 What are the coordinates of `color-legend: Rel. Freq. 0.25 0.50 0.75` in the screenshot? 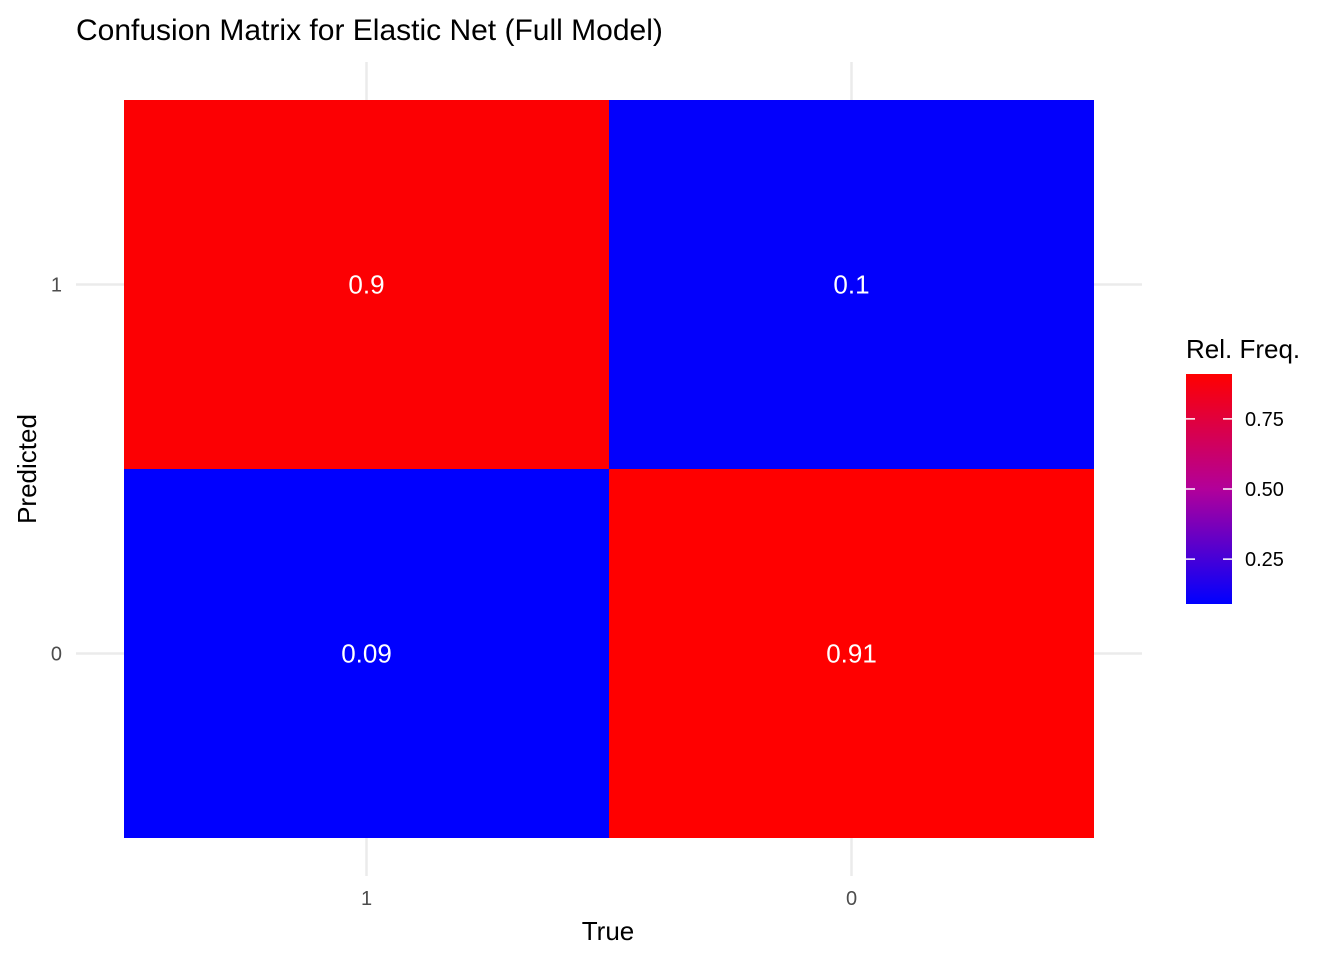 It's located at (1243, 469).